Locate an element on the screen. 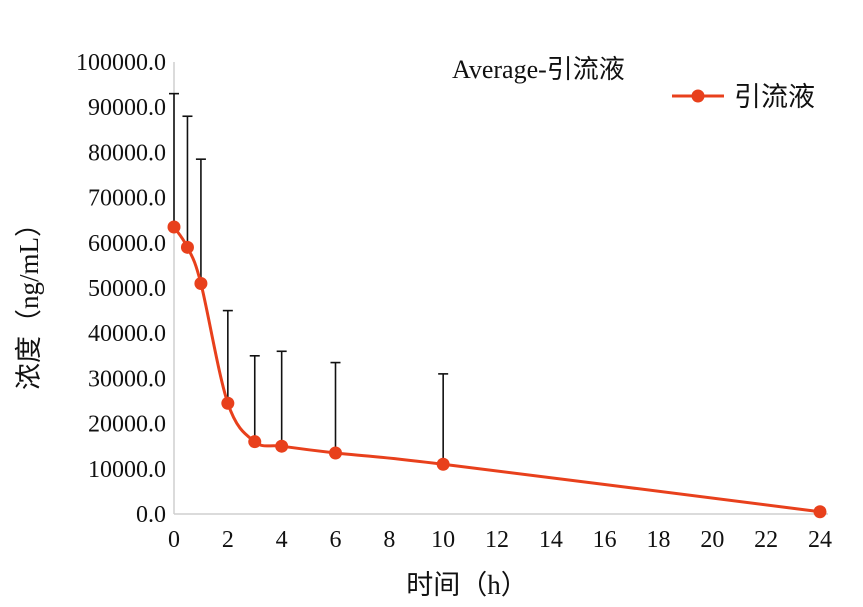 This screenshot has height=607, width=863. y-axis-title: 浓度（ng/mL） is located at coordinates (29, 300).